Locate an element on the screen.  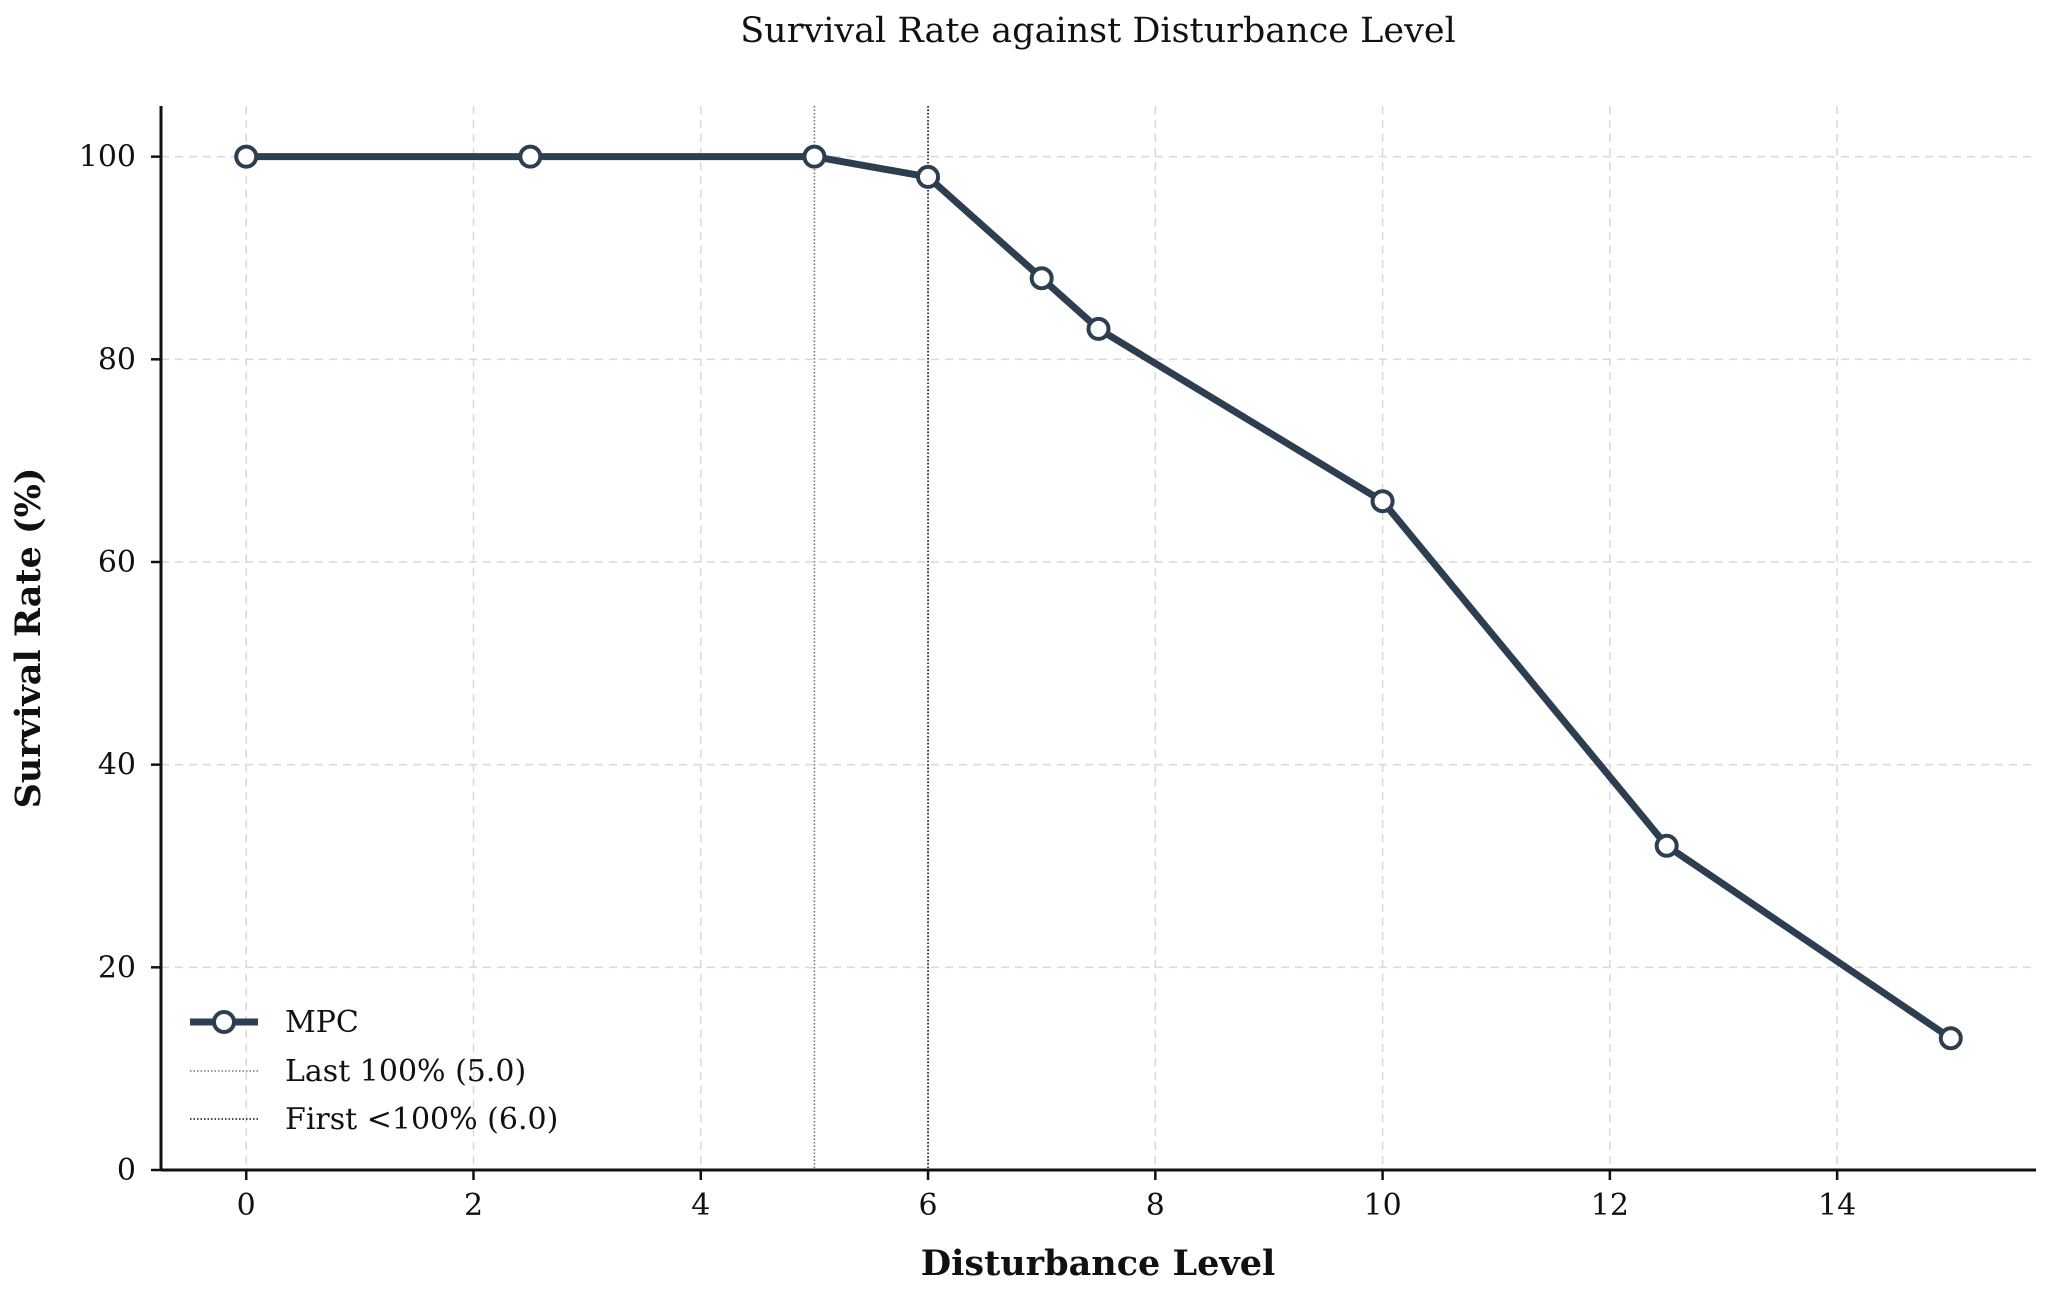
legend-label-reference: First <100% (6.0) is located at coordinates (421, 1119).